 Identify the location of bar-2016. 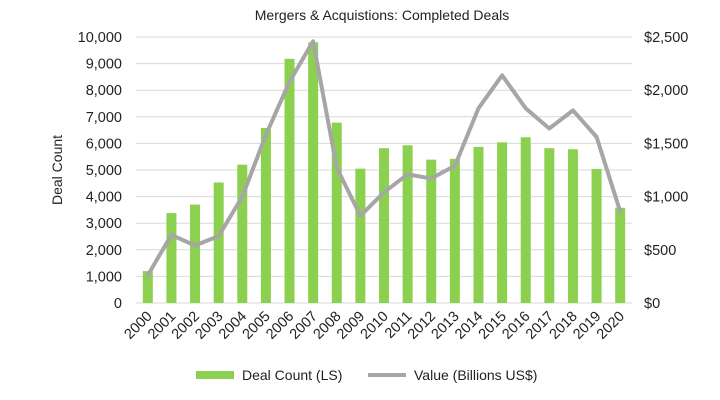
(525, 220).